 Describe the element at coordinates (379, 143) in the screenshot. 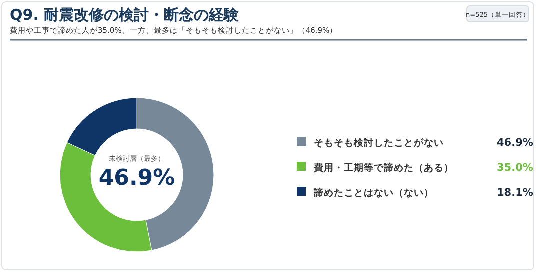

I see `legend-label: そもそも検討したことがない` at that location.